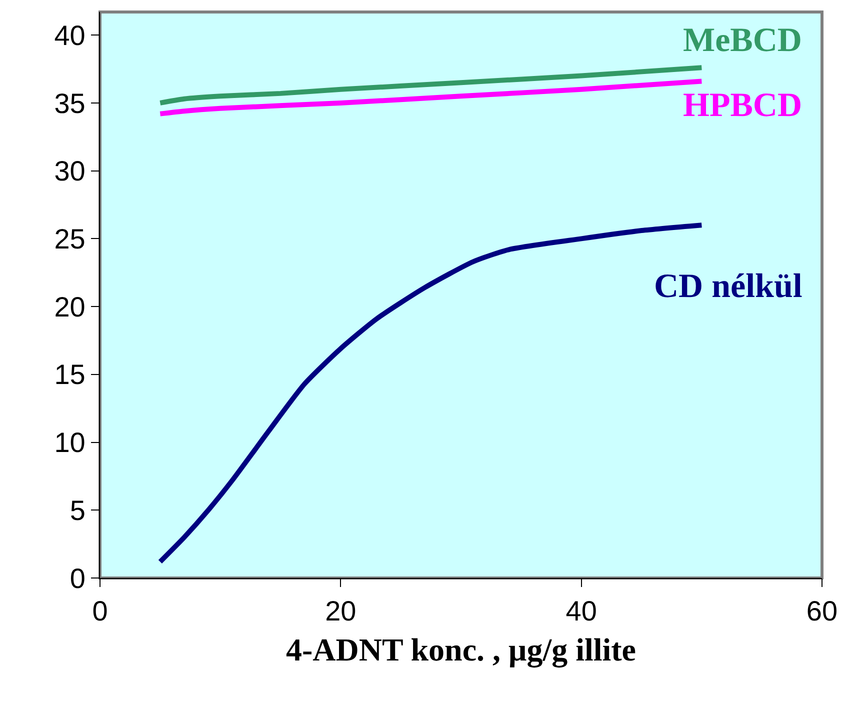 The image size is (857, 715). I want to click on y-tick-label: 30, so click(70, 171).